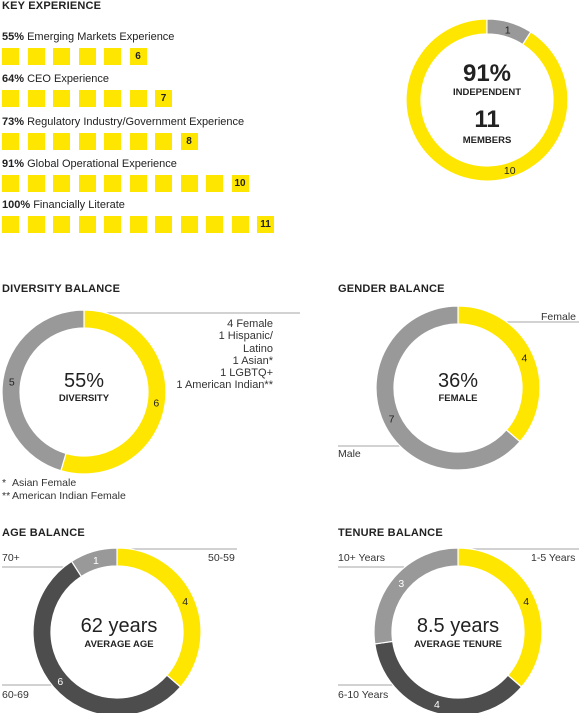  Describe the element at coordinates (100, 164) in the screenshot. I see `experience-text: Global Operational Experience` at that location.